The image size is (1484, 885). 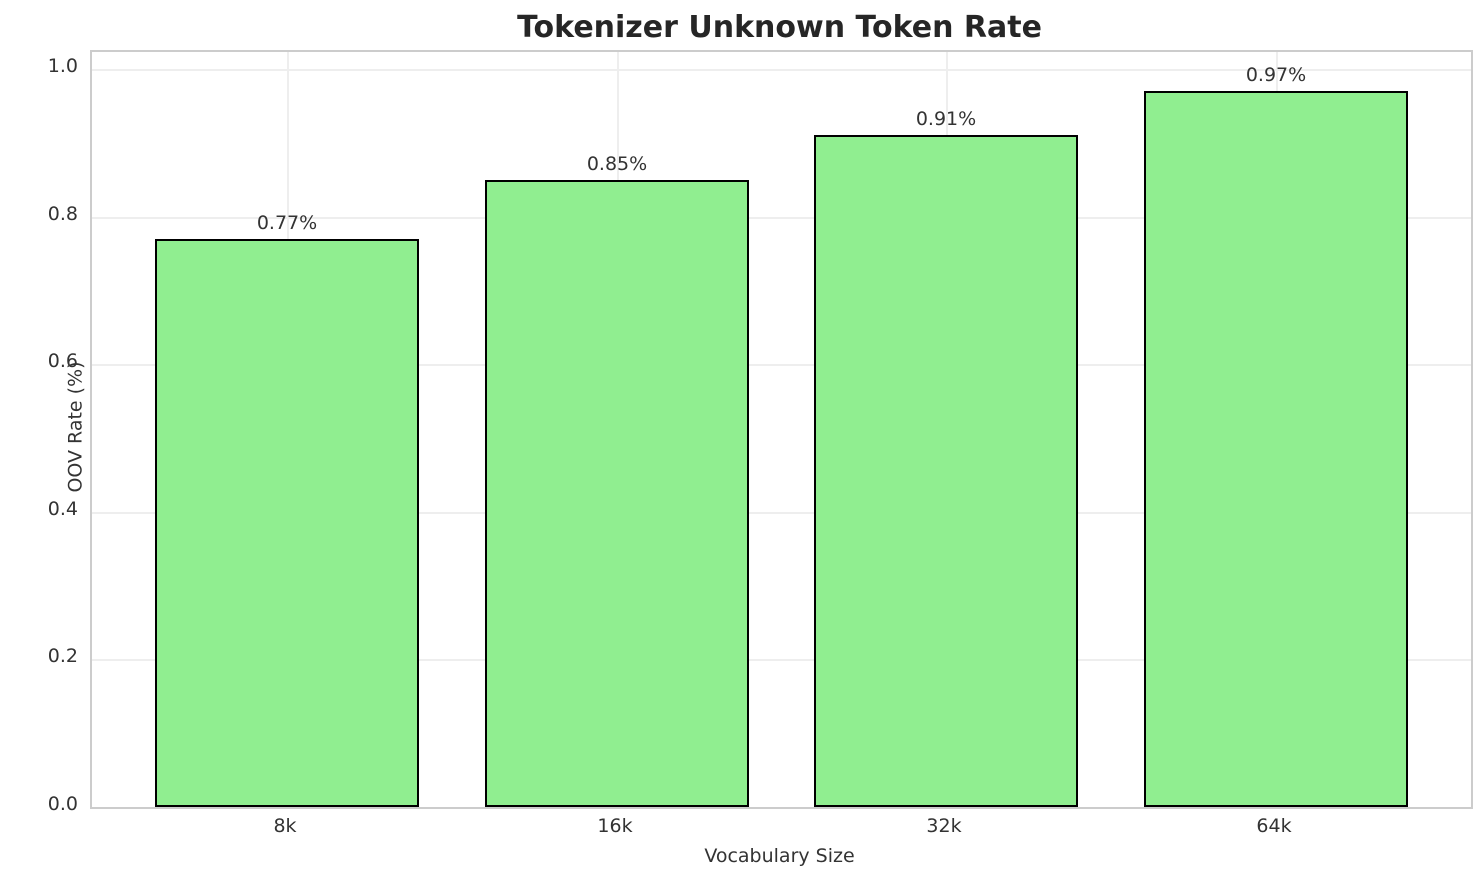 What do you see at coordinates (62, 656) in the screenshot?
I see `y-tick-label: 0.2` at bounding box center [62, 656].